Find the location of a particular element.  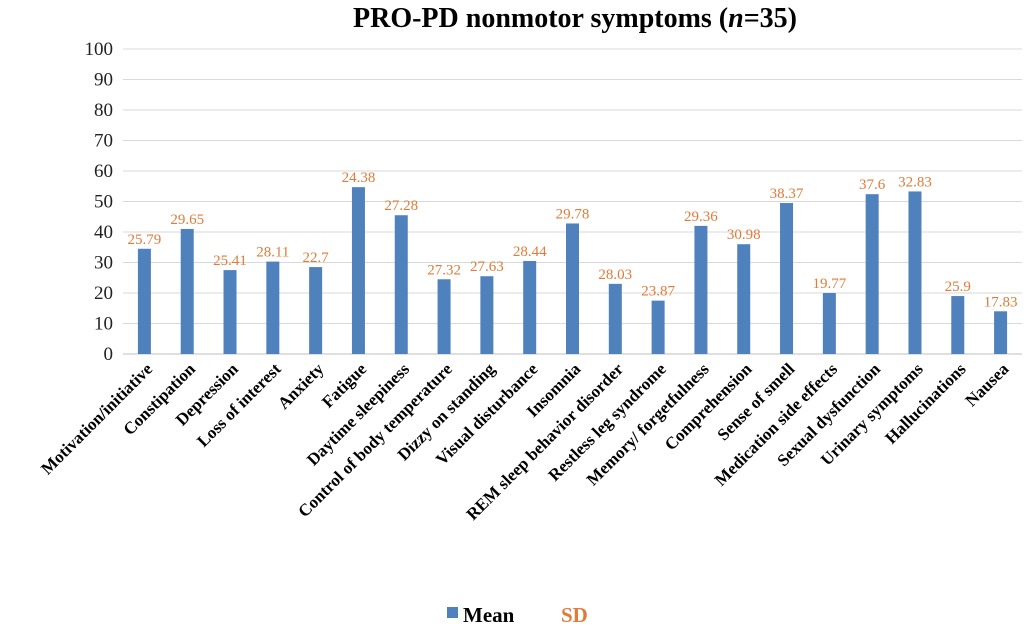

y-tick-label: 60 is located at coordinates (103, 171).